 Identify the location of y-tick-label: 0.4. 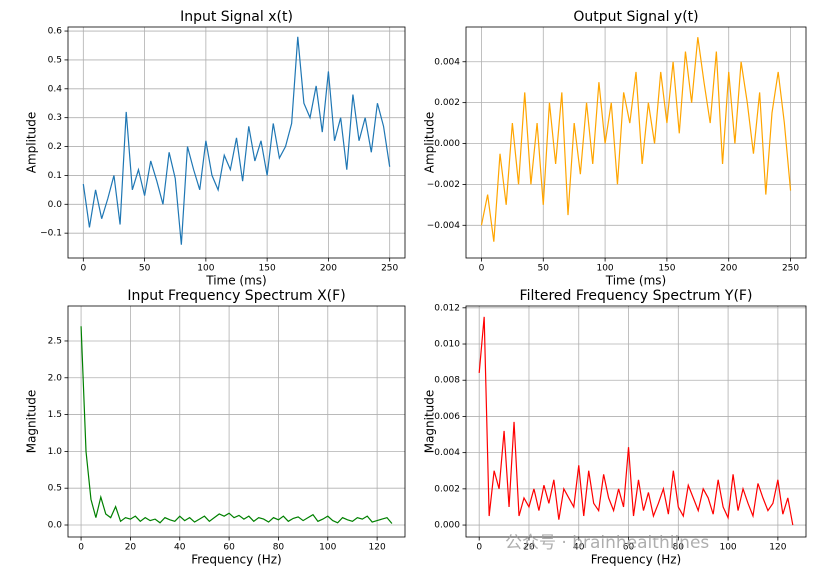
(55, 89).